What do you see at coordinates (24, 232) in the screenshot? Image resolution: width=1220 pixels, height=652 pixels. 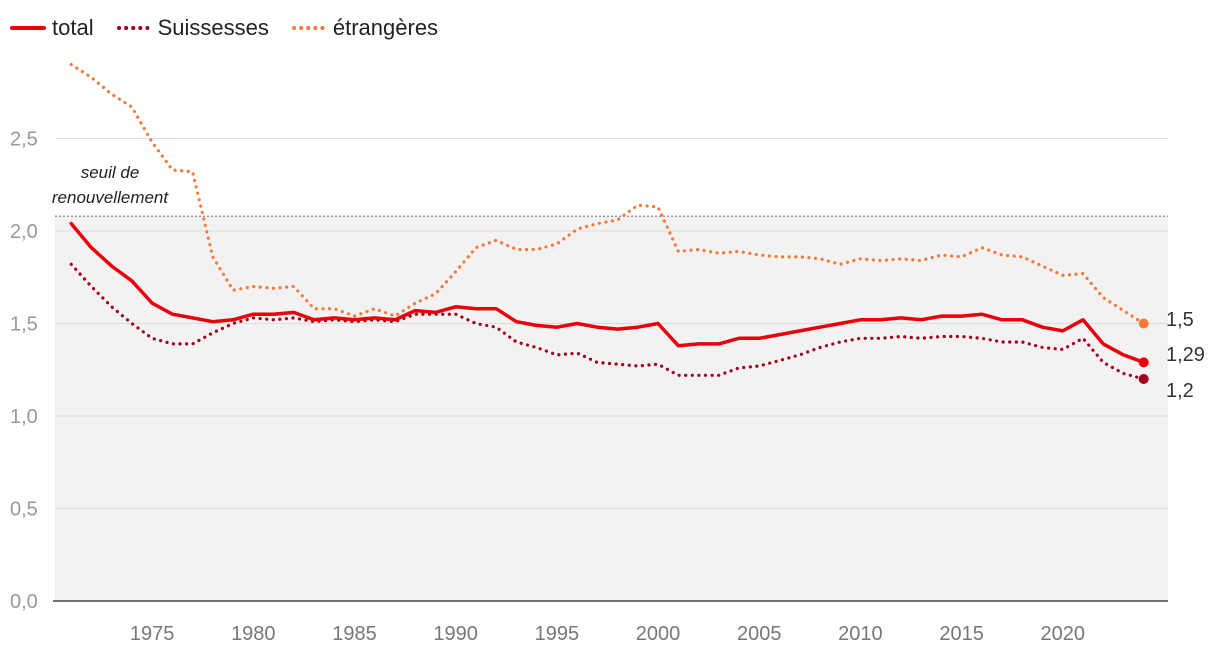 I see `y-tick-label: 2,0` at bounding box center [24, 232].